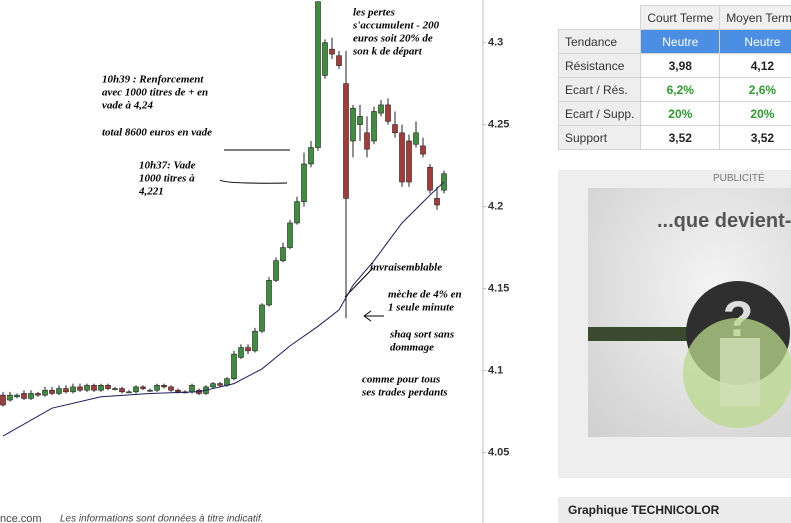  Describe the element at coordinates (406, 268) in the screenshot. I see `annotation: invraisemblable` at that location.